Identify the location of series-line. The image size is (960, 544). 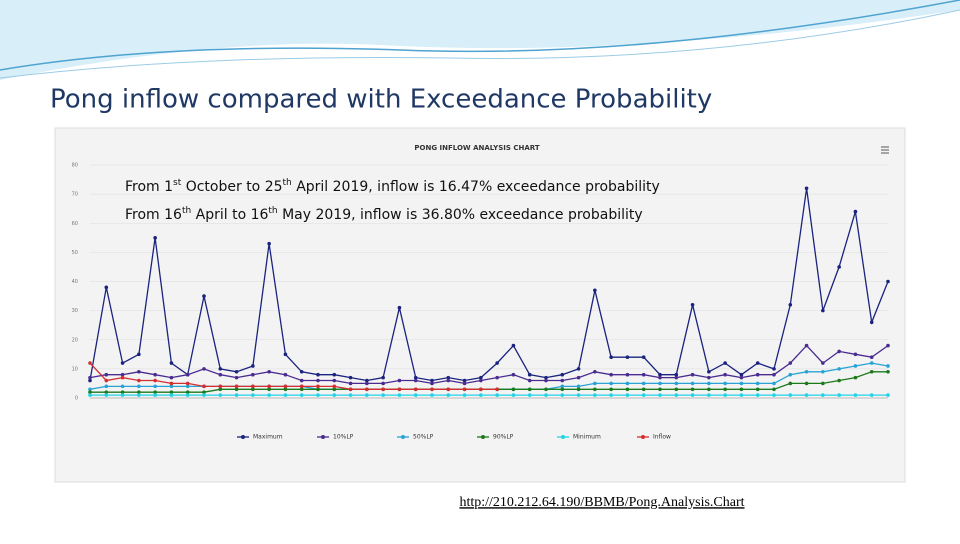
(489, 364).